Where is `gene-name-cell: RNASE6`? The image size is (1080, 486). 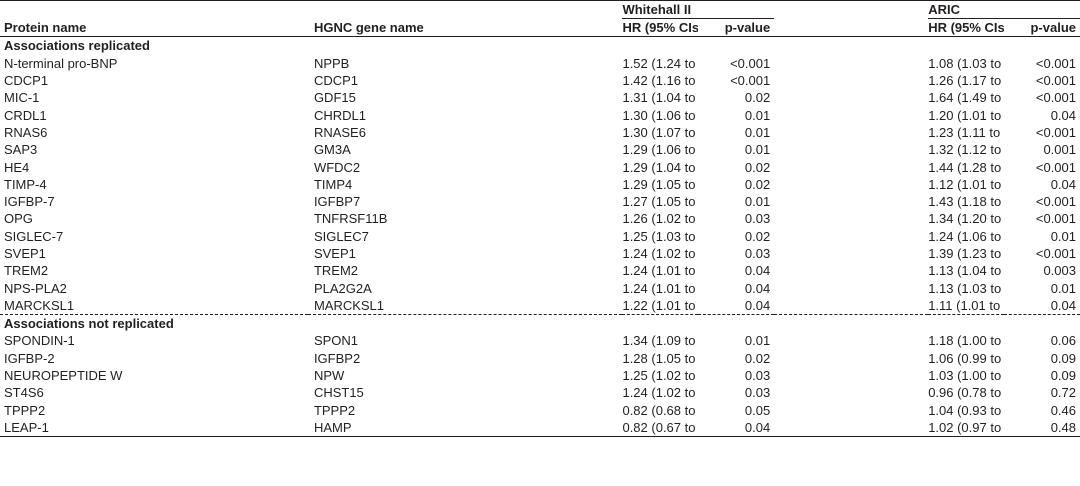
gene-name-cell: RNASE6 is located at coordinates (339, 132).